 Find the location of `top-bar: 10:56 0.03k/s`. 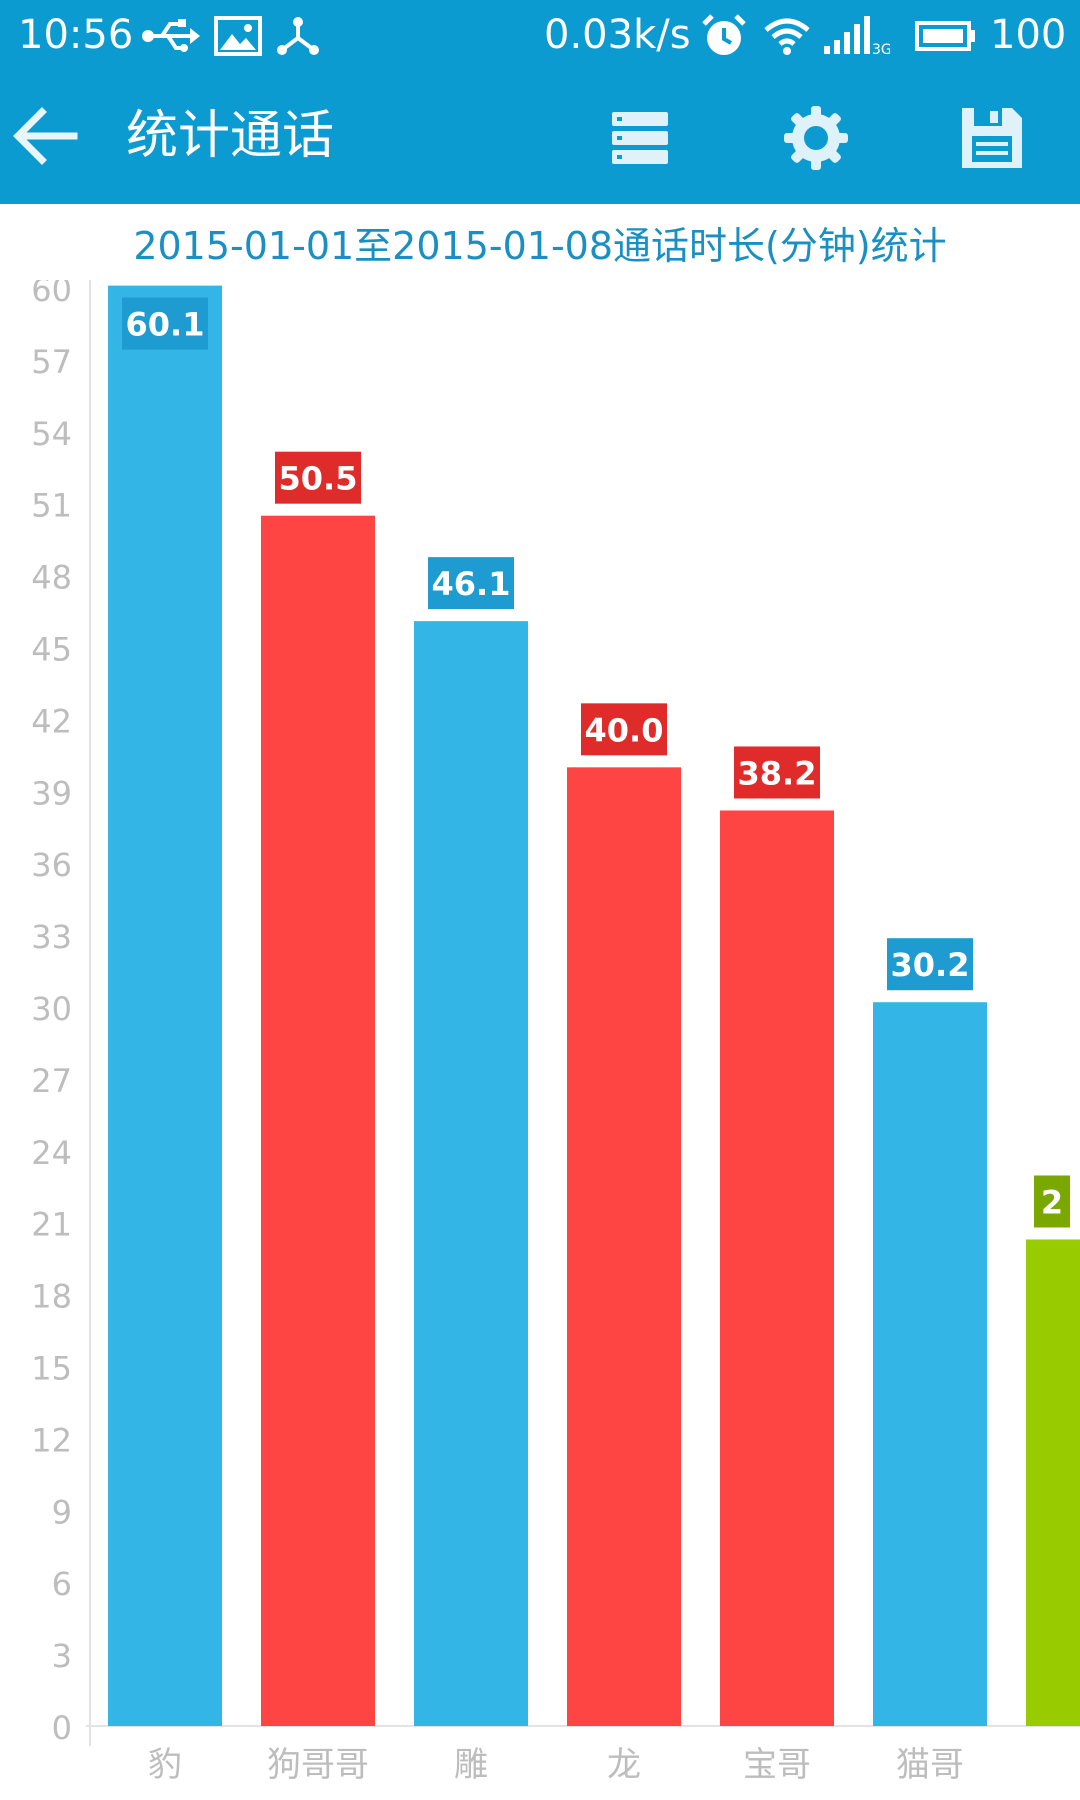

top-bar: 10:56 0.03k/s is located at coordinates (540, 102).